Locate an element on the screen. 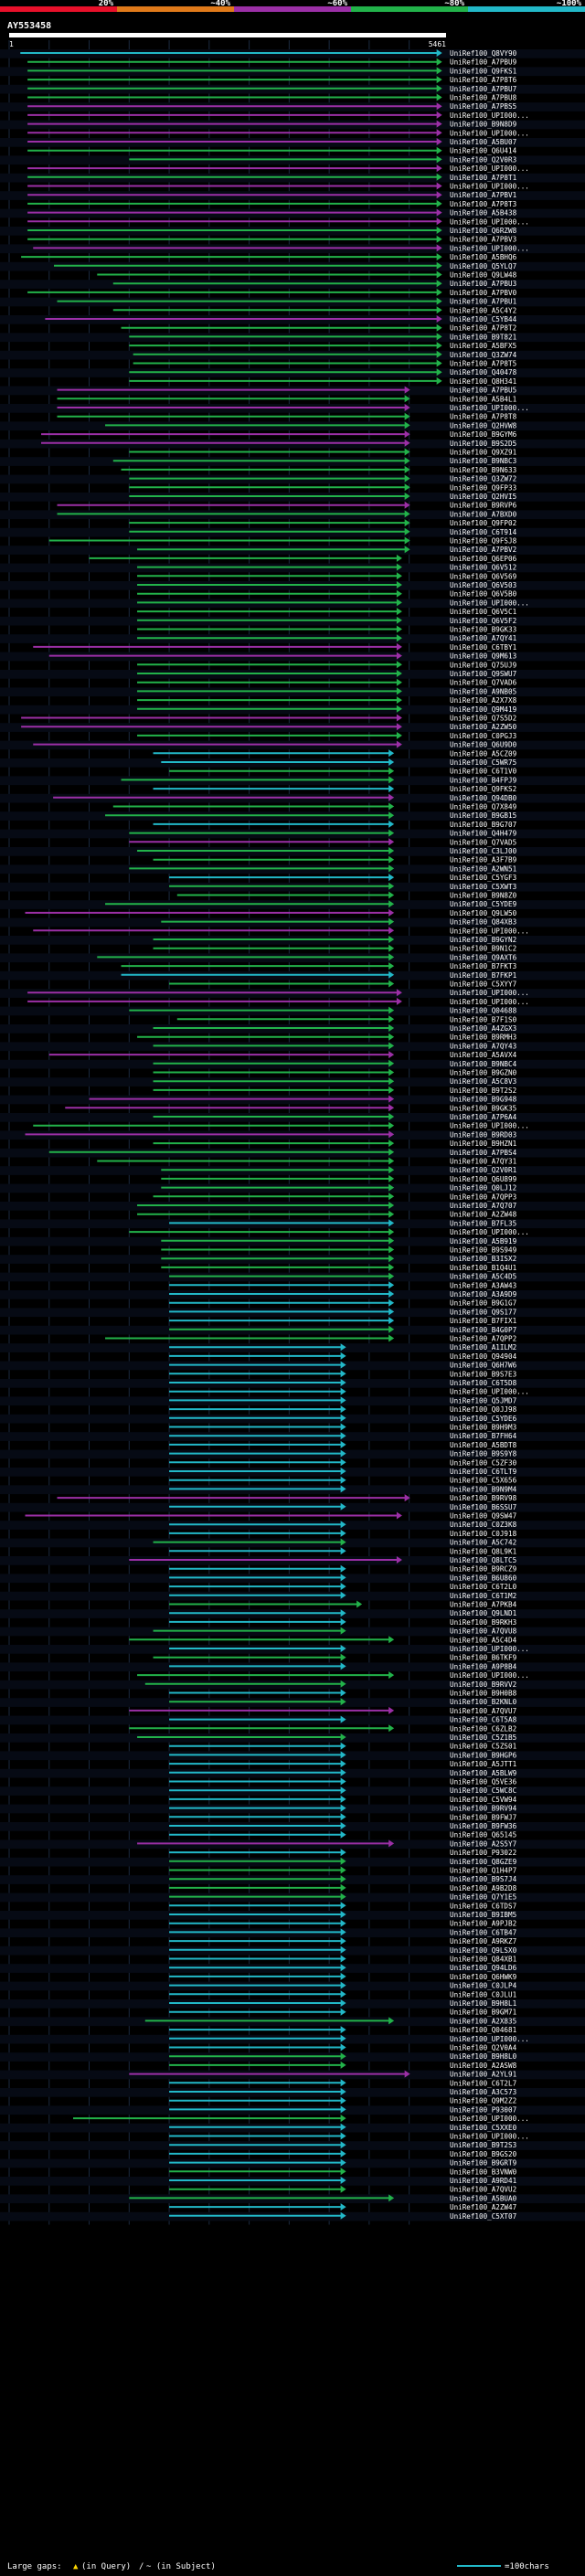 This screenshot has height=2576, width=585. hit-label: UniRef100_B9FWJ7 is located at coordinates (483, 1817).